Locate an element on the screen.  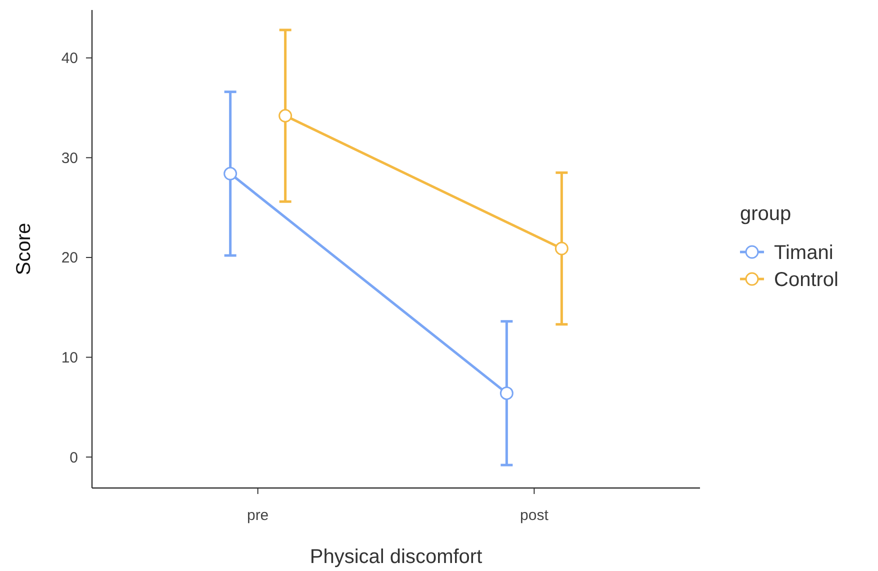
x-tick-label: pre is located at coordinates (257, 515).